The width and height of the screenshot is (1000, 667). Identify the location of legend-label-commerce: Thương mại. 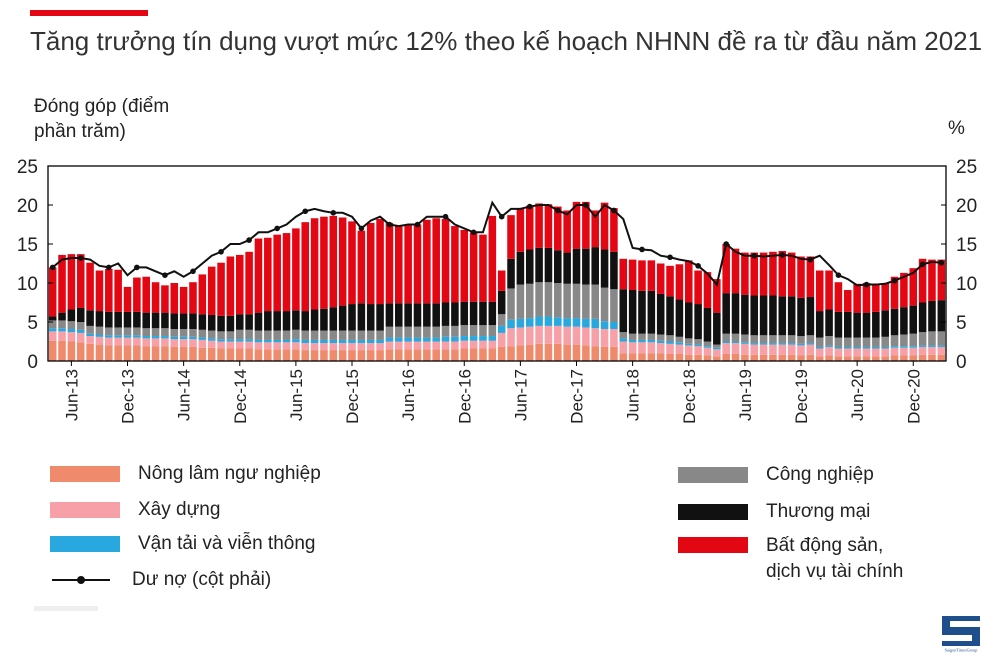
(818, 511).